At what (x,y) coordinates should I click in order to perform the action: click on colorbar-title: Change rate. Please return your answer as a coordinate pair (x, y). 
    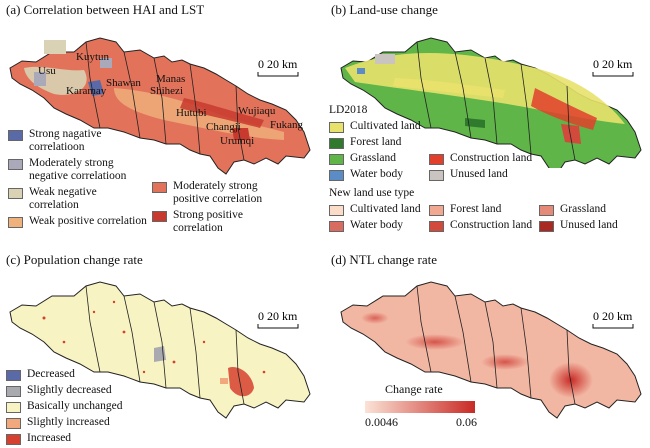
    Looking at the image, I should click on (414, 389).